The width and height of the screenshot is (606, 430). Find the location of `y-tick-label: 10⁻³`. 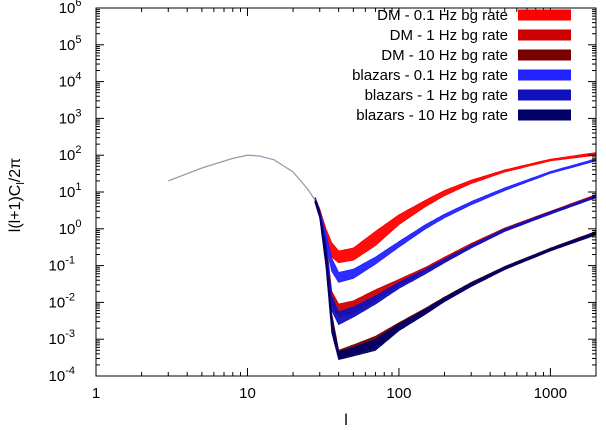

y-tick-label: 10⁻³ is located at coordinates (62, 338).